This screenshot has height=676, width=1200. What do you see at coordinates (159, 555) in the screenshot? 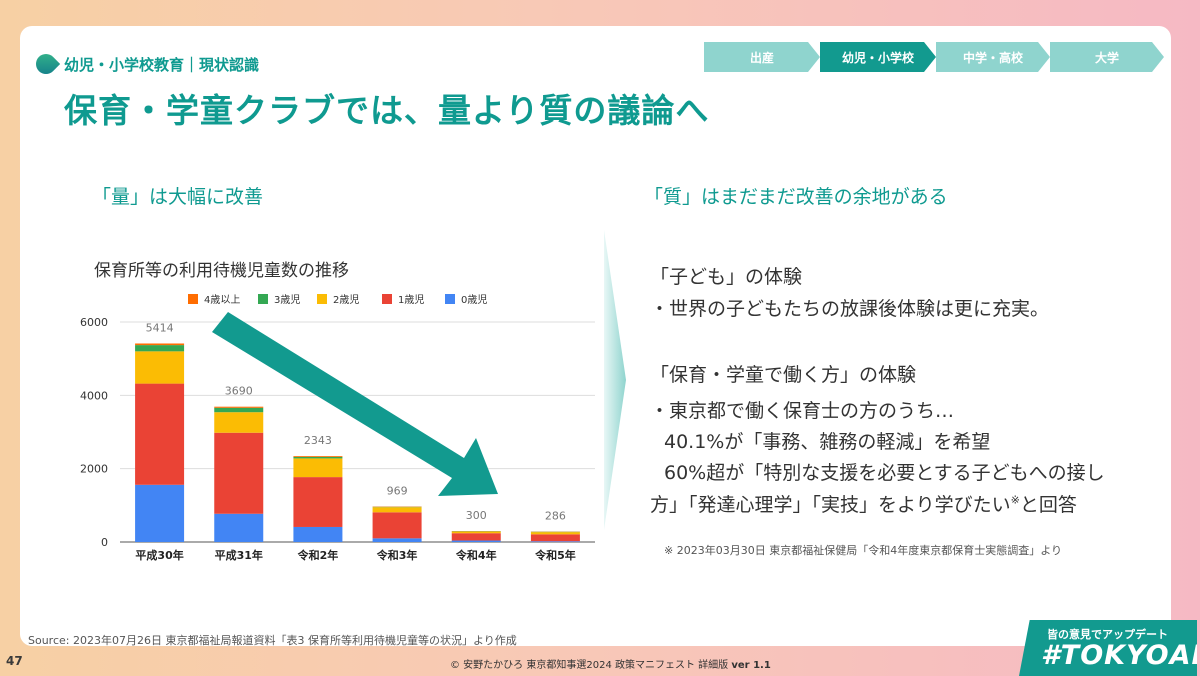
I see `x-tick-label: 平成30年` at bounding box center [159, 555].